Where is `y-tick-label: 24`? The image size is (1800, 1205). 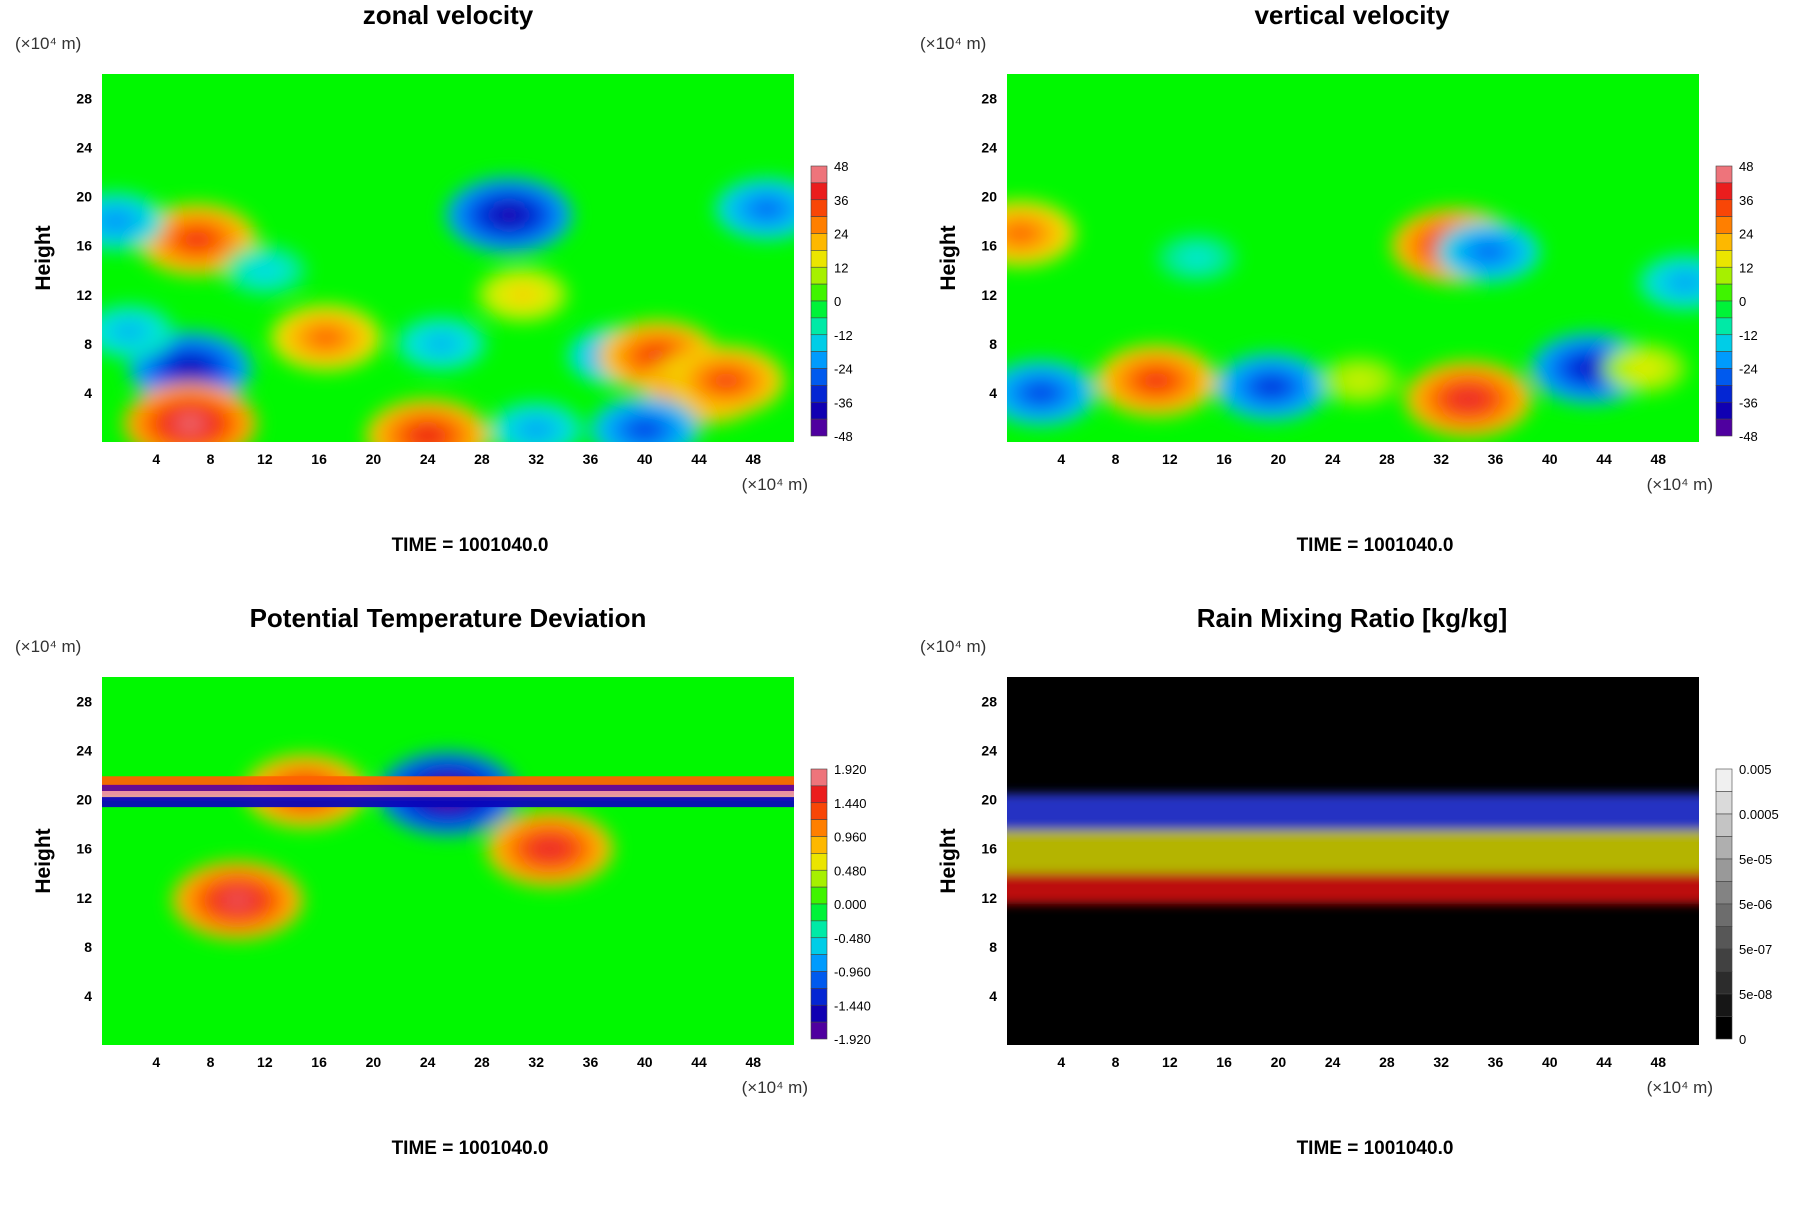
y-tick-label: 24 is located at coordinates (989, 148).